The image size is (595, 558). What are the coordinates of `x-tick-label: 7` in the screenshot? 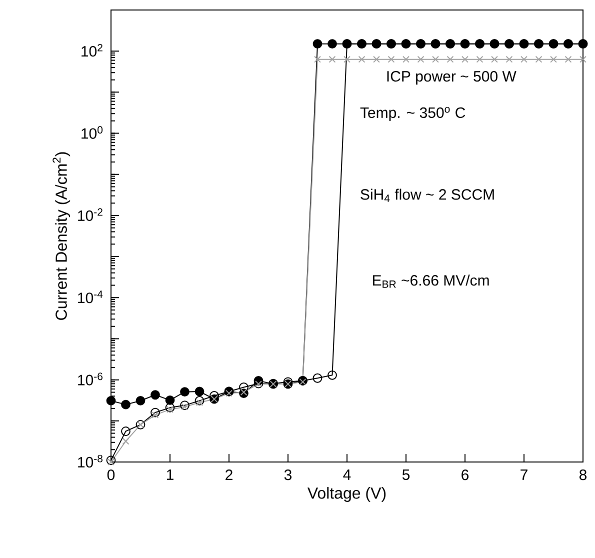 It's located at (524, 475).